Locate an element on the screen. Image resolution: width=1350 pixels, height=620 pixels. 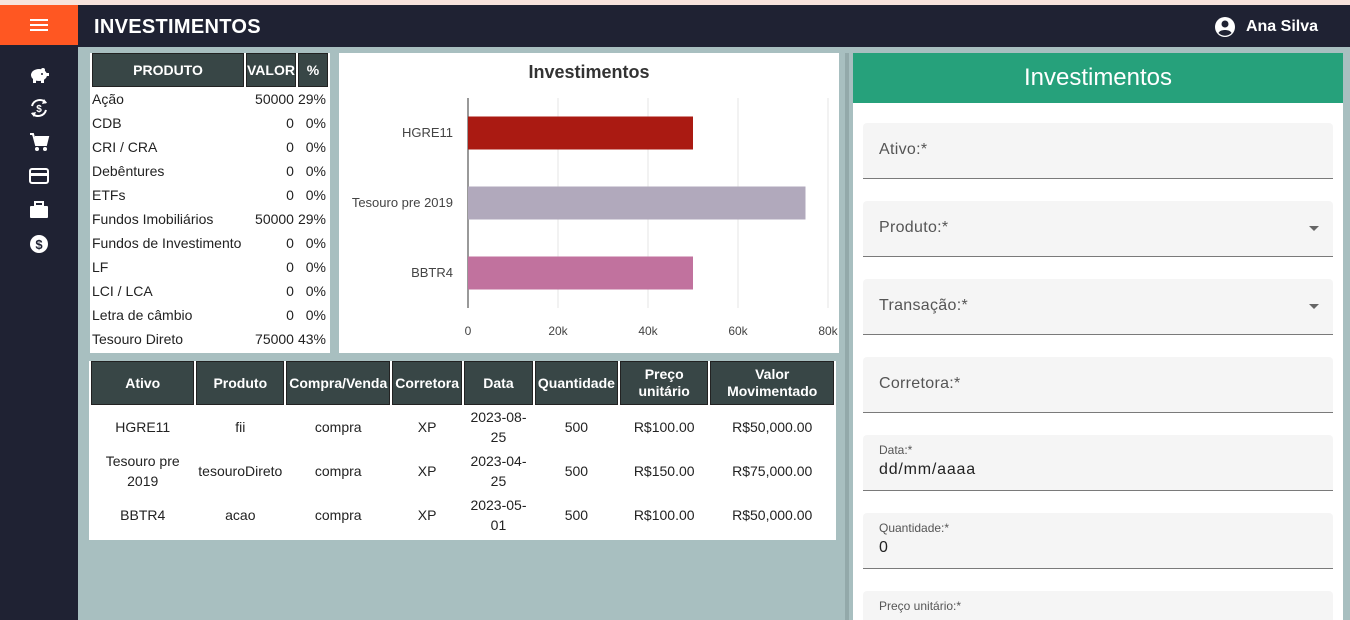
ativo-field: Ativo:* is located at coordinates (1098, 151).